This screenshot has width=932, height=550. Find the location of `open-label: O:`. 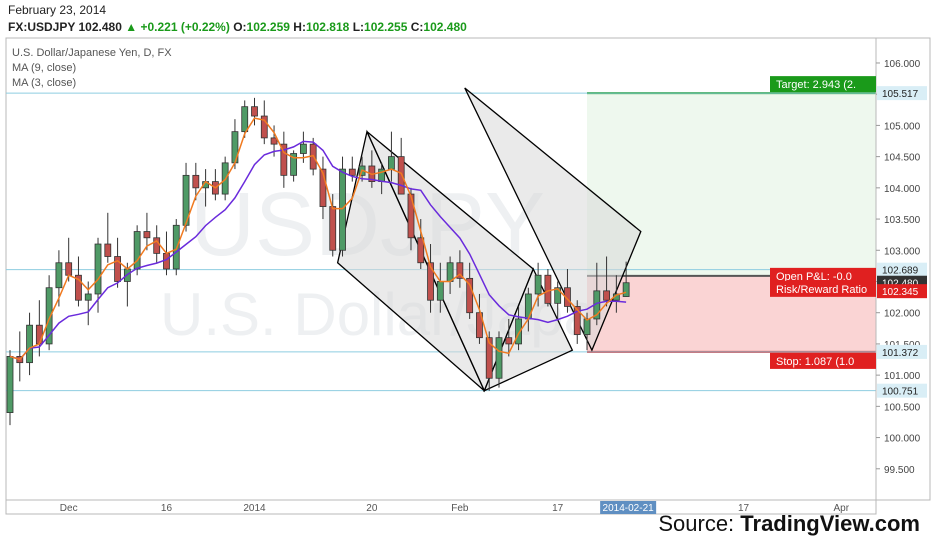

open-label: O: is located at coordinates (240, 27).